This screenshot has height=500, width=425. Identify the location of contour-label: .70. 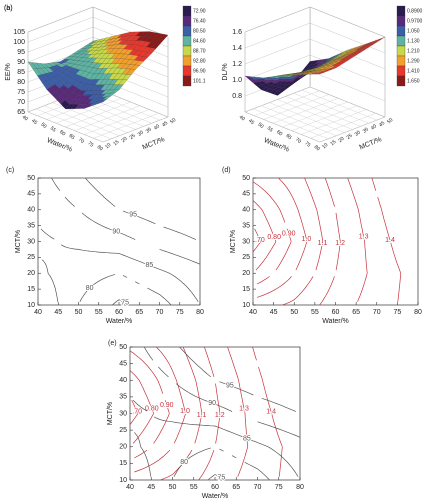
(137, 412).